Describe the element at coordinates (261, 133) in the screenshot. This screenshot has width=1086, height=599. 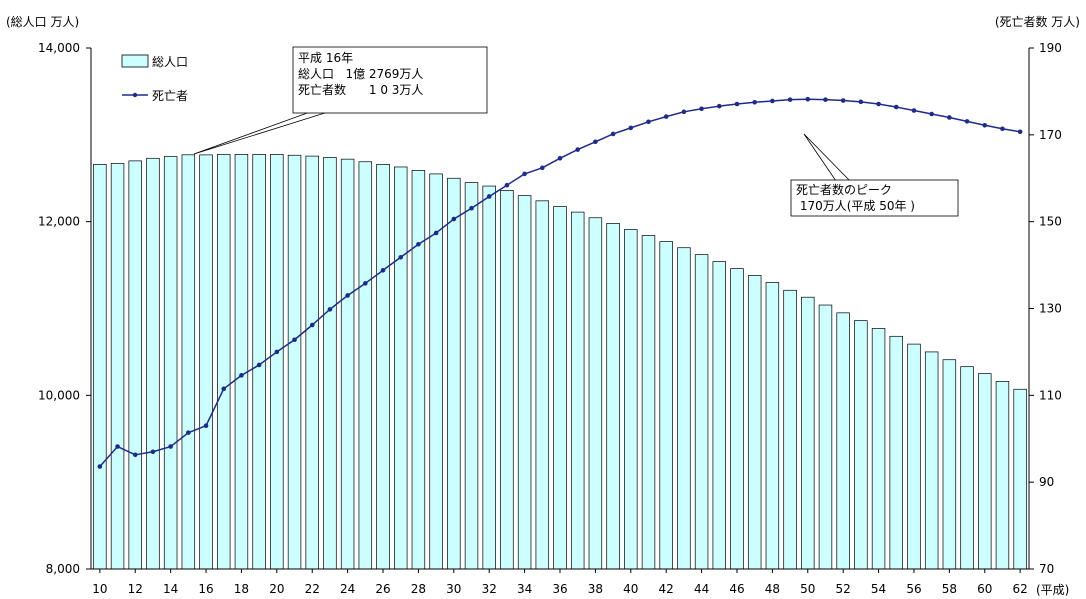
I see `callout-heisei16-pointer` at that location.